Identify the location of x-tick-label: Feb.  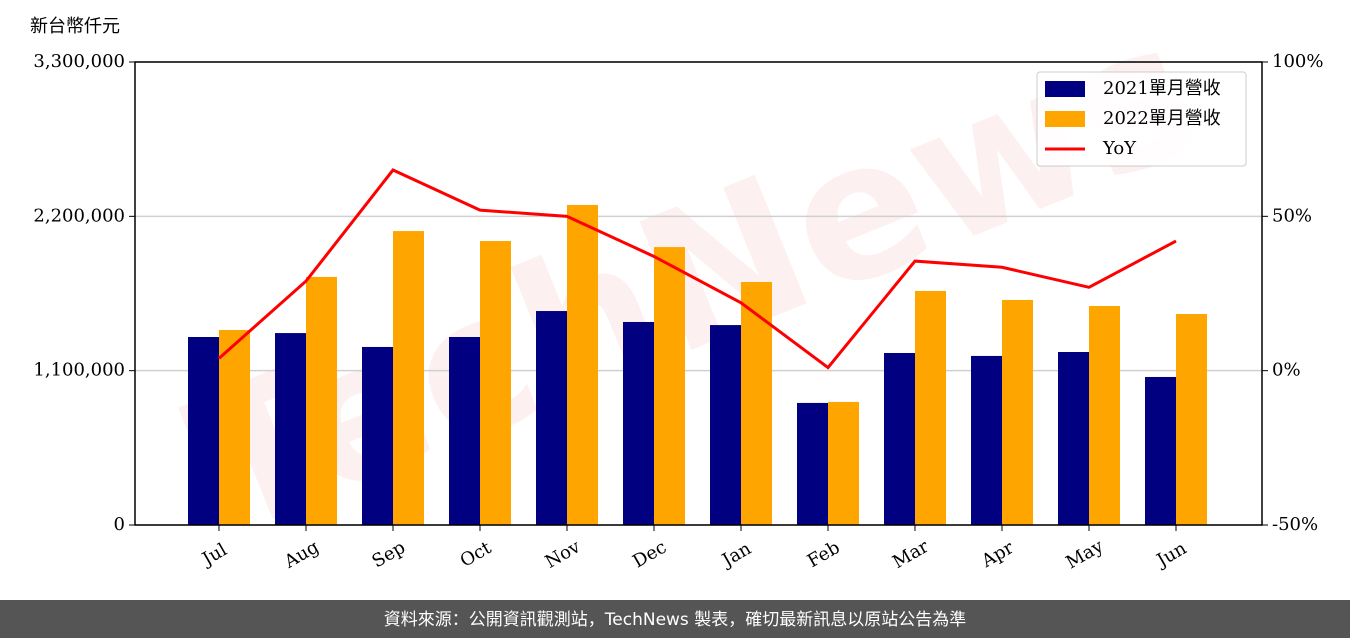
(824, 554).